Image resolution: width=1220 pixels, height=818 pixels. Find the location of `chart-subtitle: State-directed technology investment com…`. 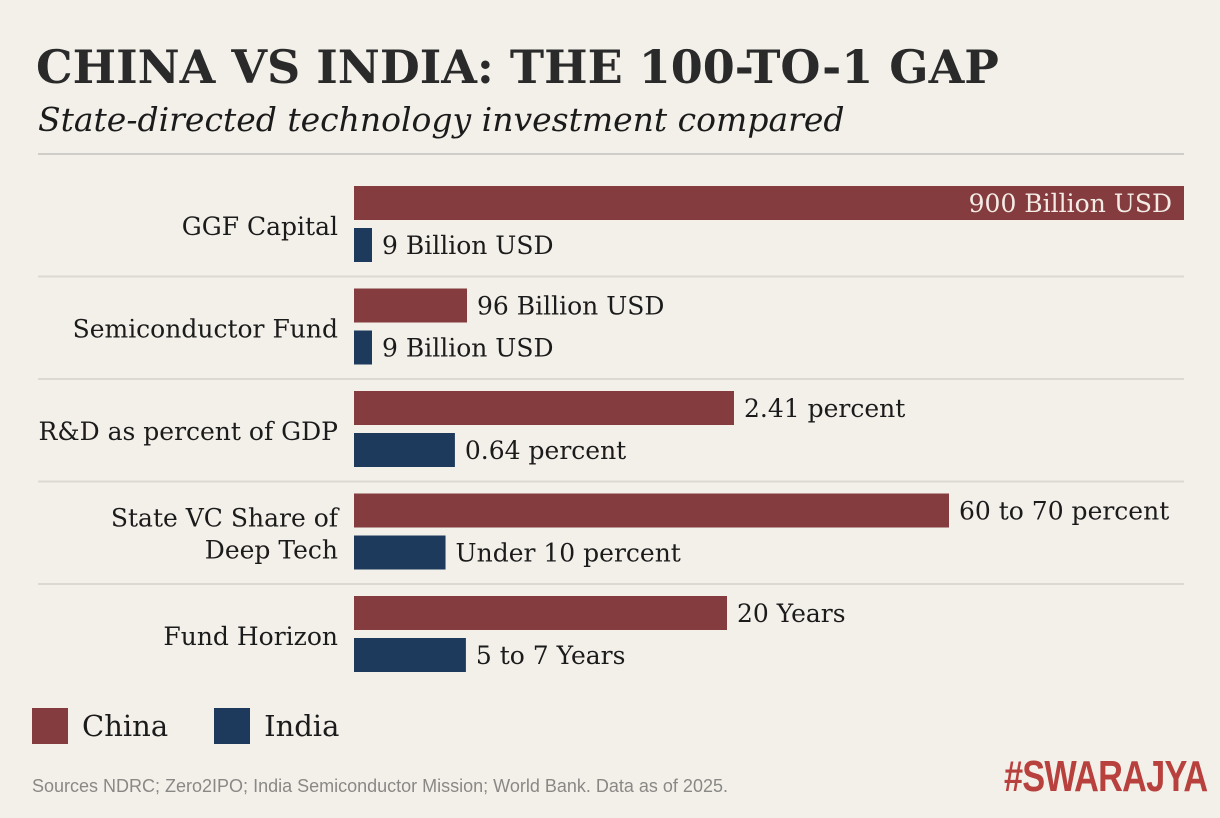

chart-subtitle: State-directed technology investment com… is located at coordinates (441, 119).